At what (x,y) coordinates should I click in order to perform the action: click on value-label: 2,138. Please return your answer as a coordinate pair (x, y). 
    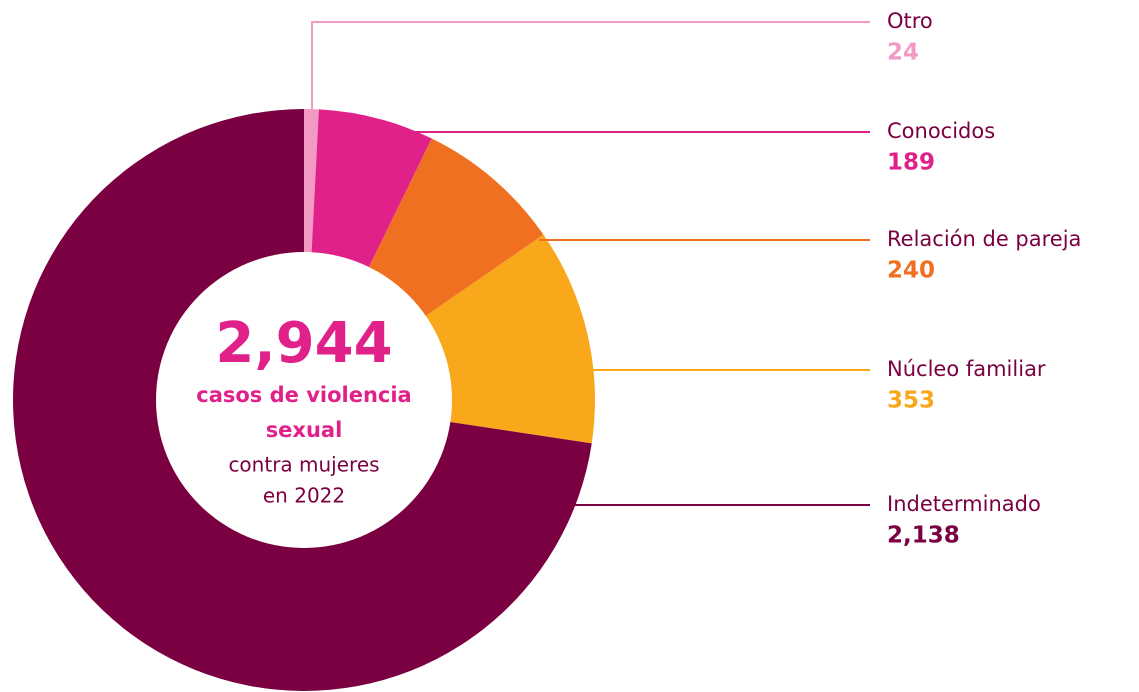
    Looking at the image, I should click on (923, 536).